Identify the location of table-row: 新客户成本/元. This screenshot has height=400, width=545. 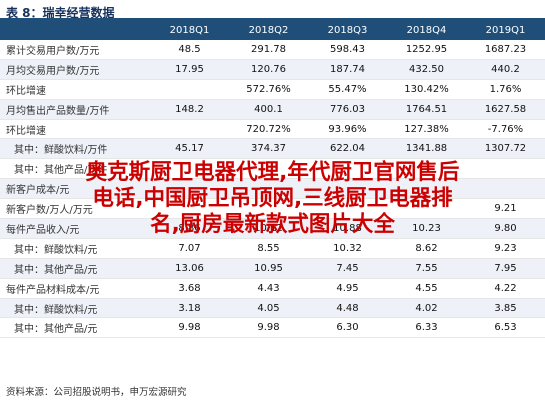
(272, 189).